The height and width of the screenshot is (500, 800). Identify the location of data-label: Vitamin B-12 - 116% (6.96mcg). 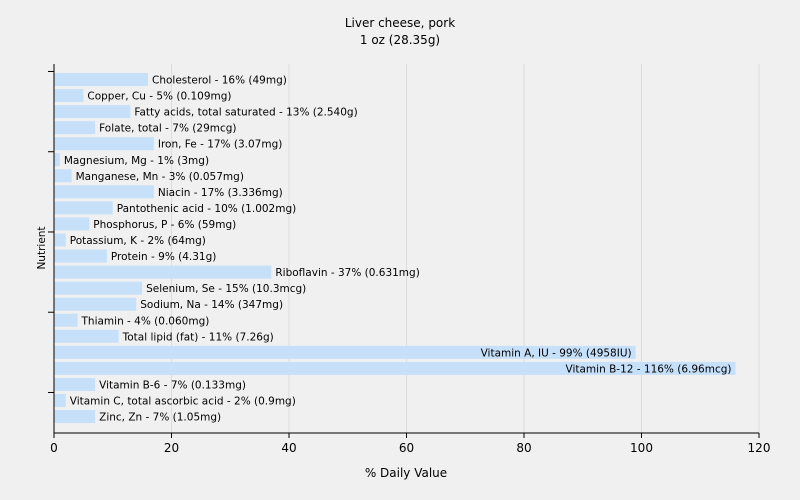
(649, 369).